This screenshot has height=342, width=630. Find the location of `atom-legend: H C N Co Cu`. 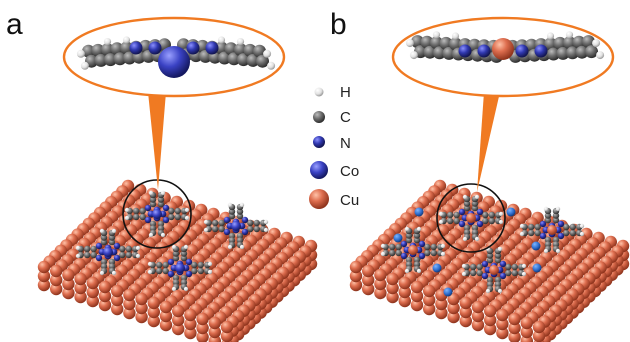

atom-legend: H C N Co Cu is located at coordinates (334, 146).